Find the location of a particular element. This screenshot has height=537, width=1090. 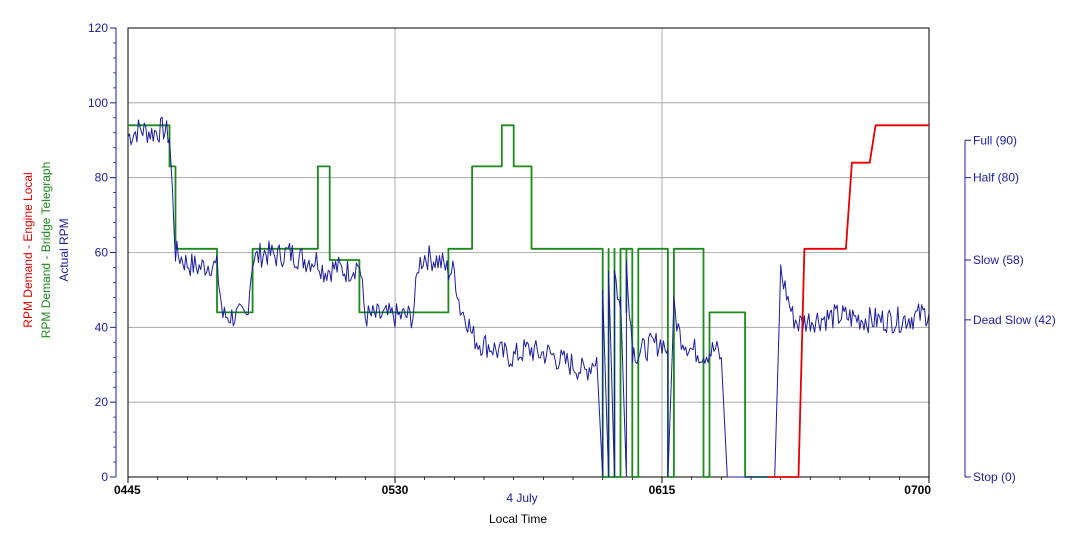

x-tick-label: 0615 is located at coordinates (662, 490).